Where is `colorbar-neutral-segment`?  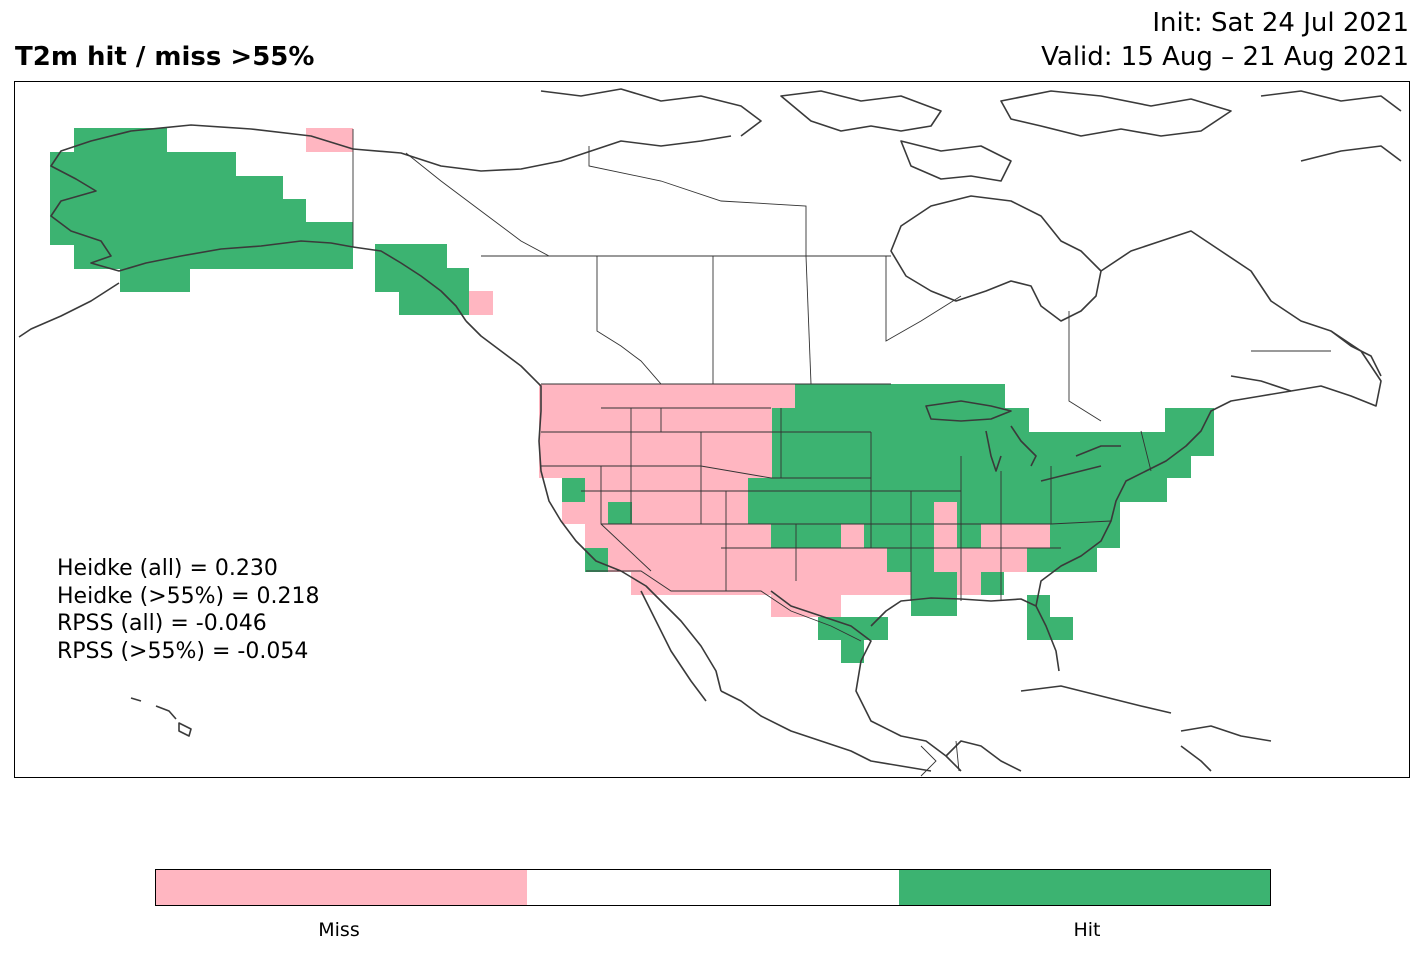
colorbar-neutral-segment is located at coordinates (713, 887).